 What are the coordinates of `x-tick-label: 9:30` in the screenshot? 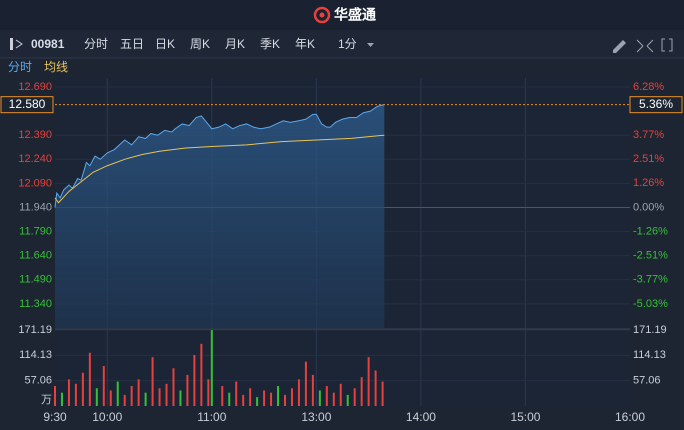 It's located at (55, 417).